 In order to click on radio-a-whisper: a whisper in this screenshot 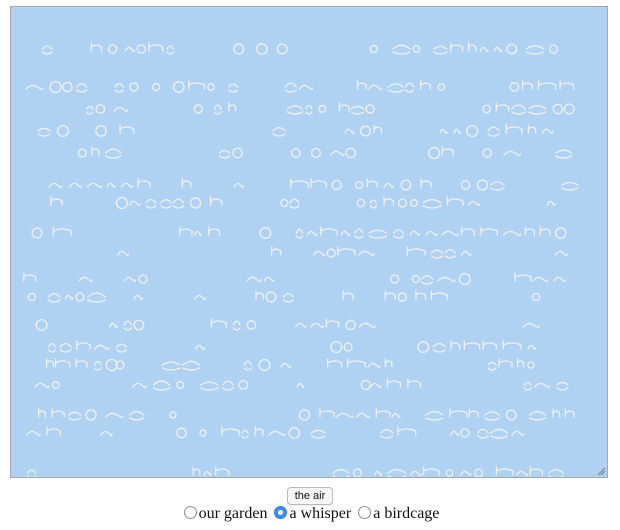, I will do `click(313, 513)`.